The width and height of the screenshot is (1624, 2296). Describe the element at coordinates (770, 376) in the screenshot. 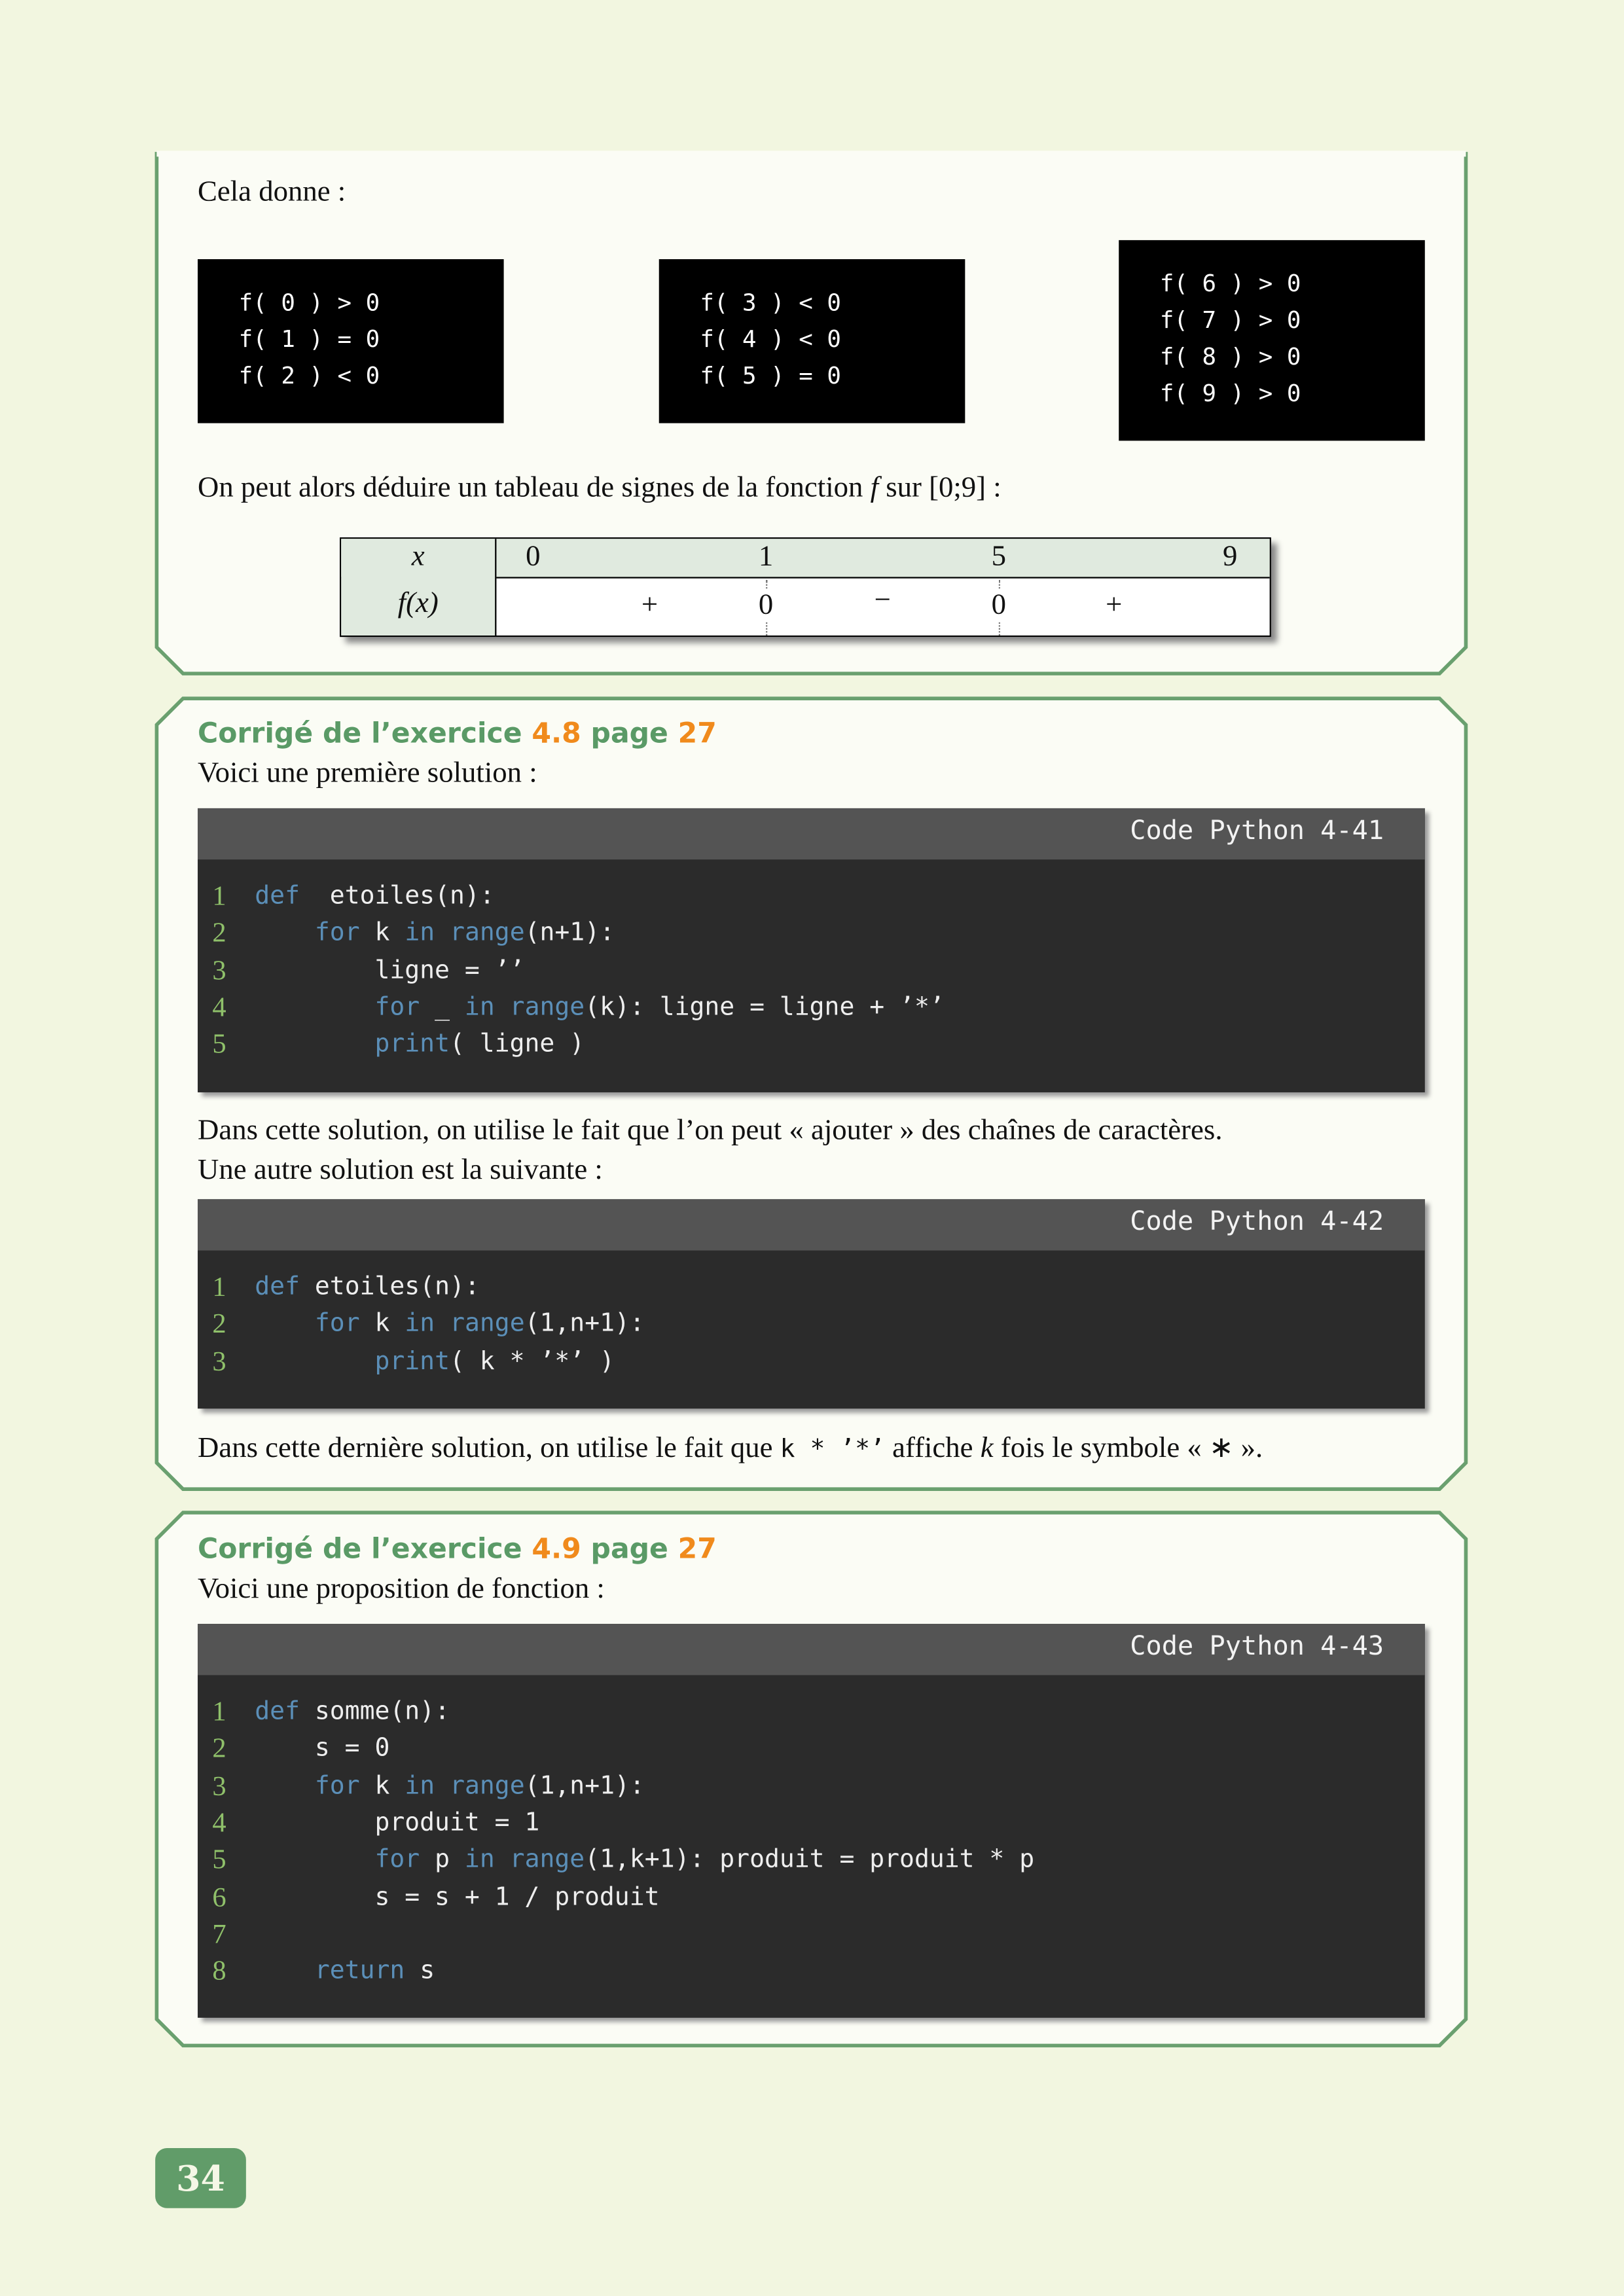

I see `output-line: f( 5 ) = 0` at that location.